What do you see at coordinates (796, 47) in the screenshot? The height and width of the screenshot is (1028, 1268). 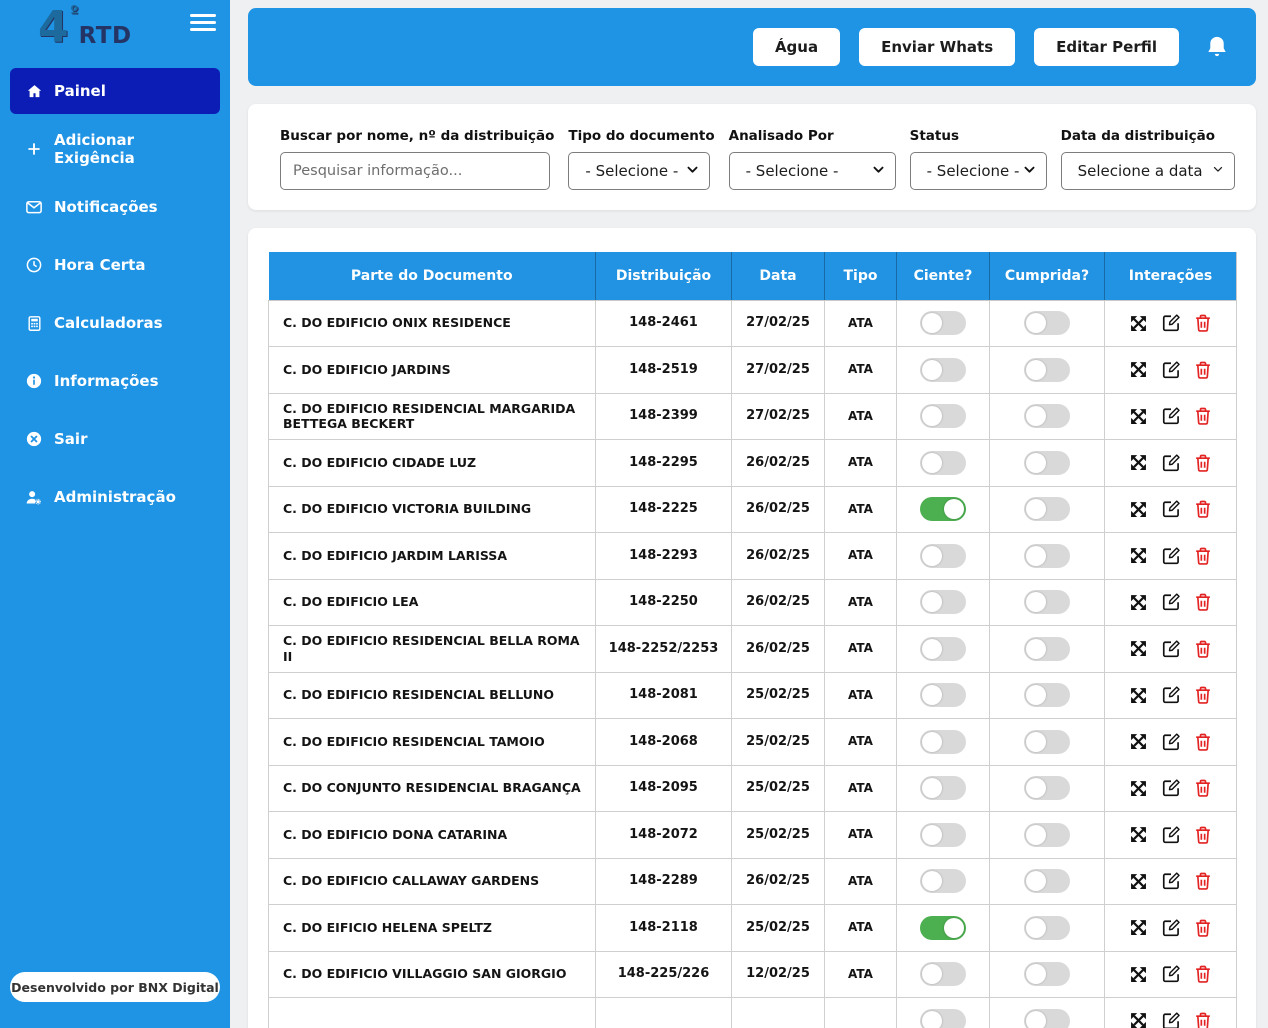 I see `agua-button: Água` at bounding box center [796, 47].